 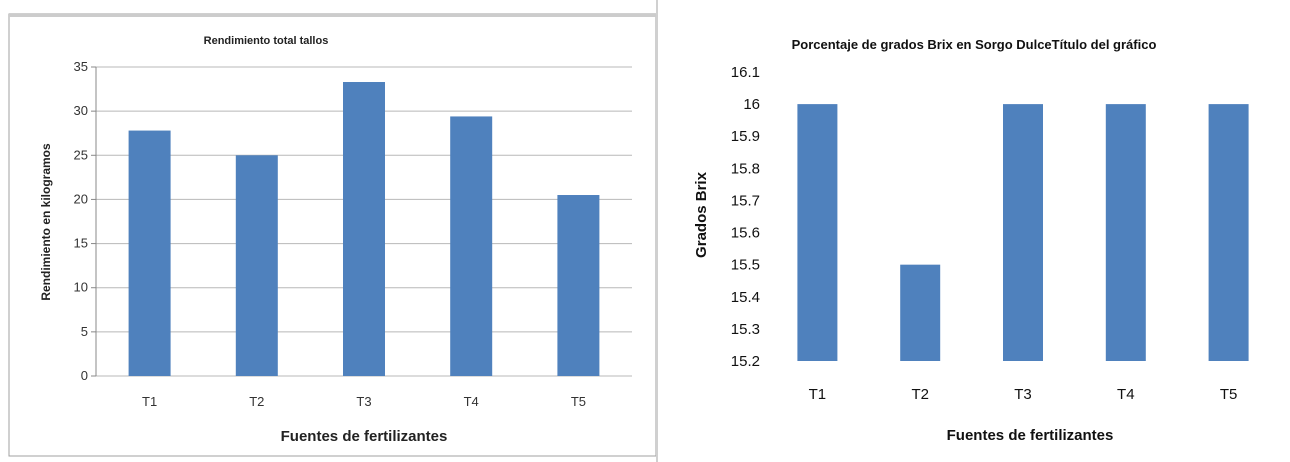 I want to click on y-tick-label: 15.7, so click(x=745, y=200).